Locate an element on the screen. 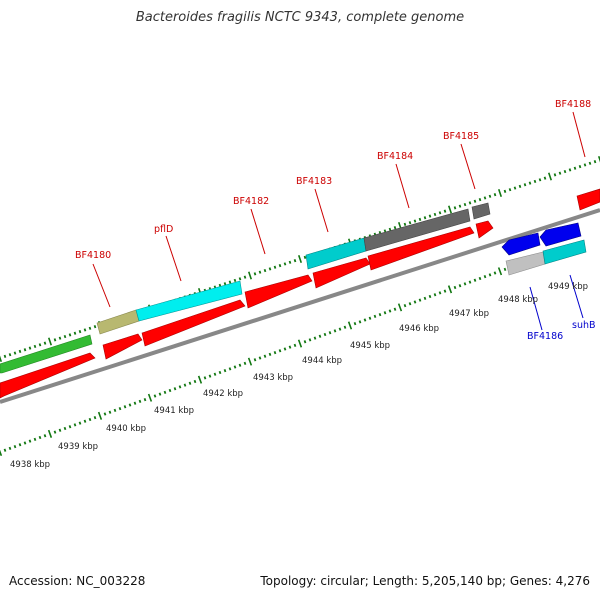  blue-gene-bar-bf4186 is located at coordinates (521, 244).